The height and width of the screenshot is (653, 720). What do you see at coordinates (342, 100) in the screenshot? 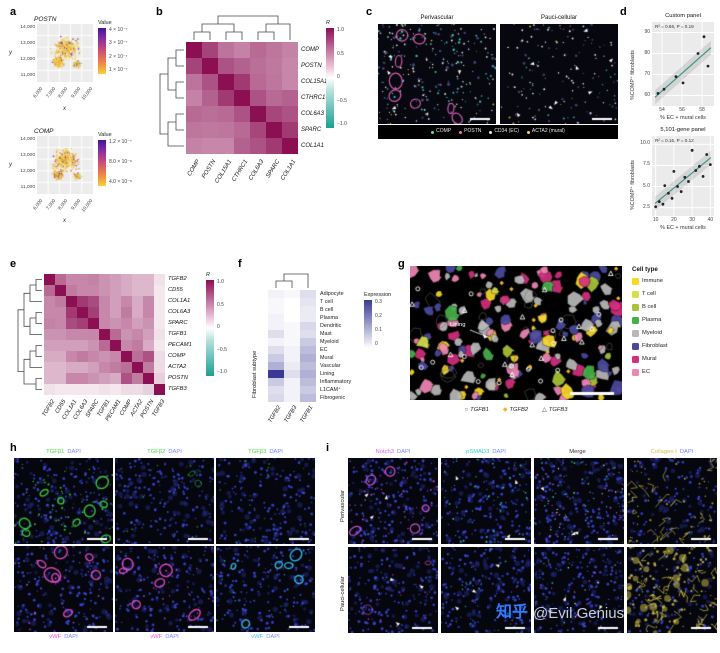
I see `colorbar-tick: −0.5` at bounding box center [342, 100].